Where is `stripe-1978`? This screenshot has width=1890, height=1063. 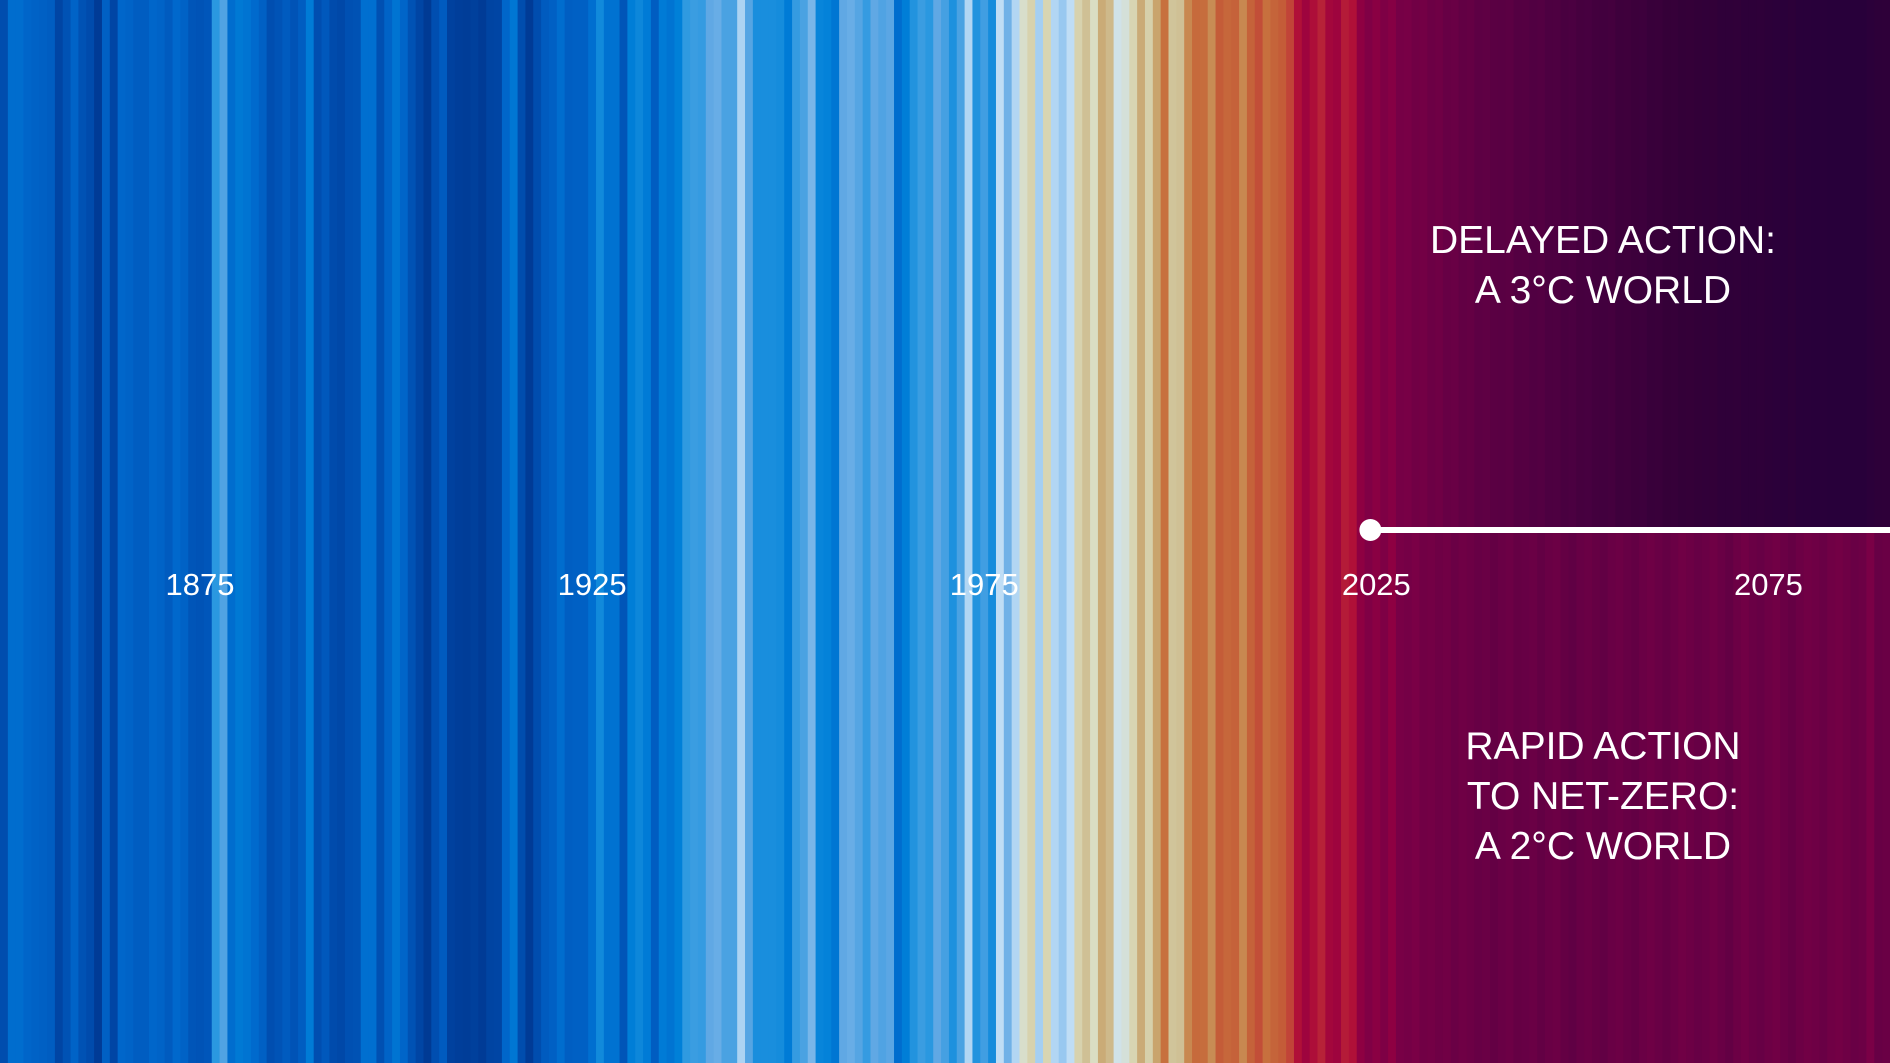
stripe-1978 is located at coordinates (1008, 531).